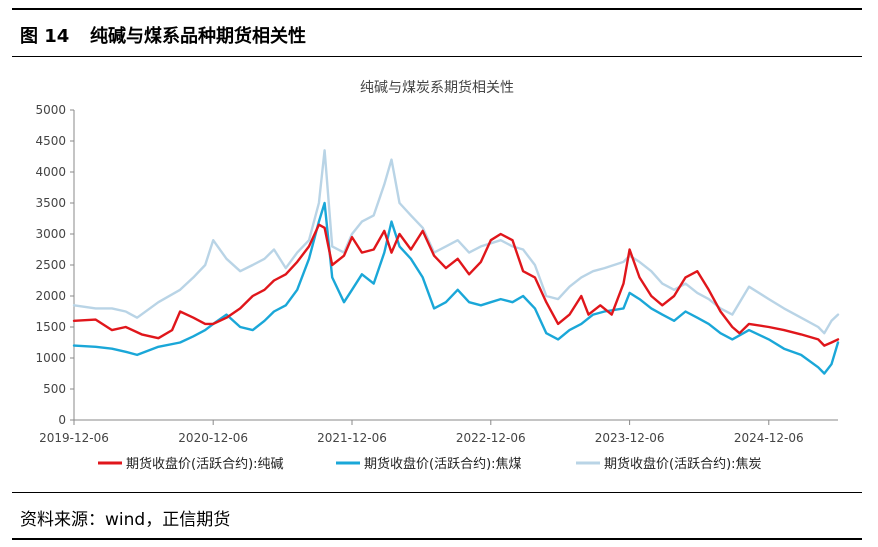  What do you see at coordinates (437, 492) in the screenshot?
I see `source-rule` at bounding box center [437, 492].